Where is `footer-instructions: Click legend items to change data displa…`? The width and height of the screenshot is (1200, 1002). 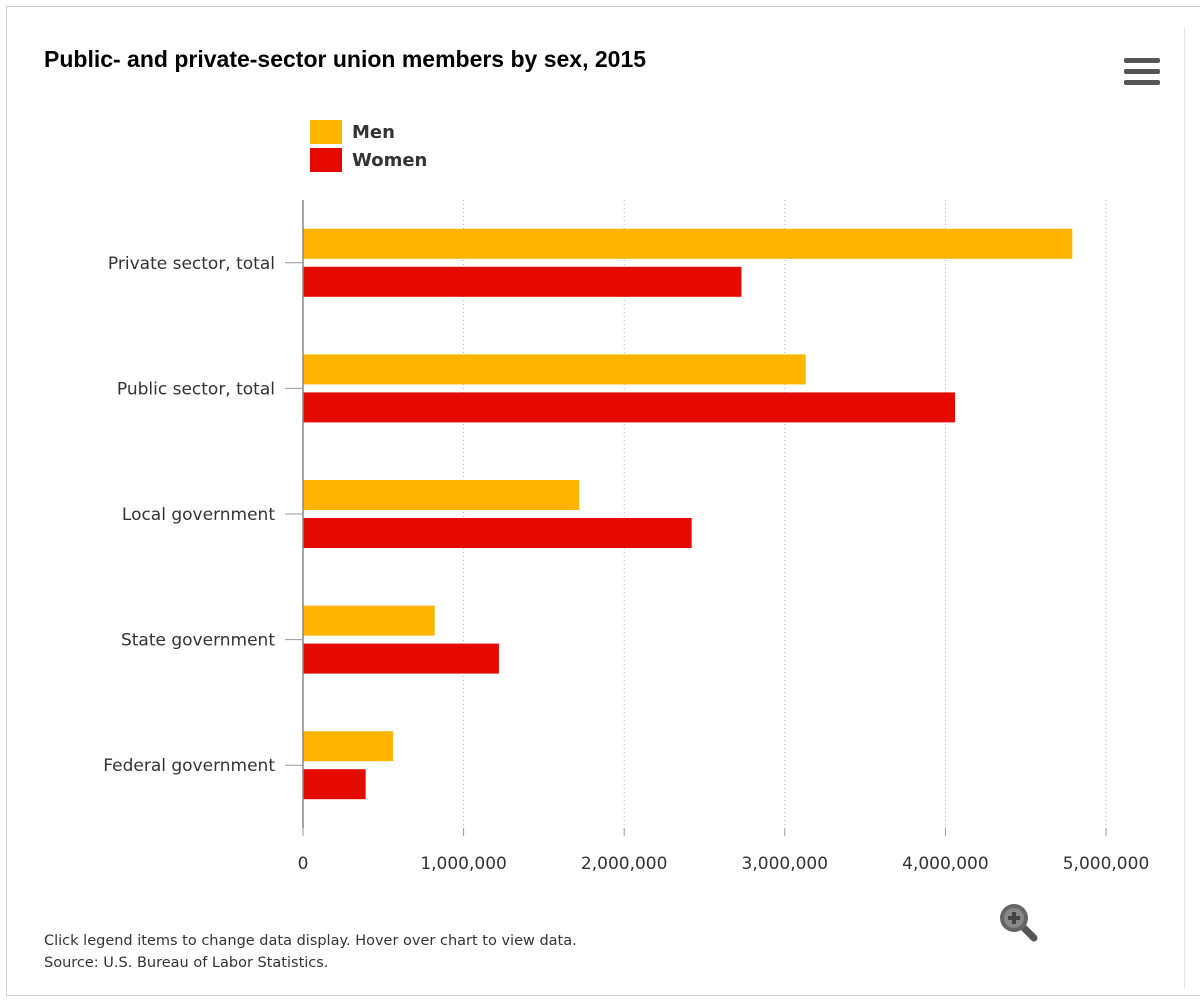 footer-instructions: Click legend items to change data displa… is located at coordinates (310, 941).